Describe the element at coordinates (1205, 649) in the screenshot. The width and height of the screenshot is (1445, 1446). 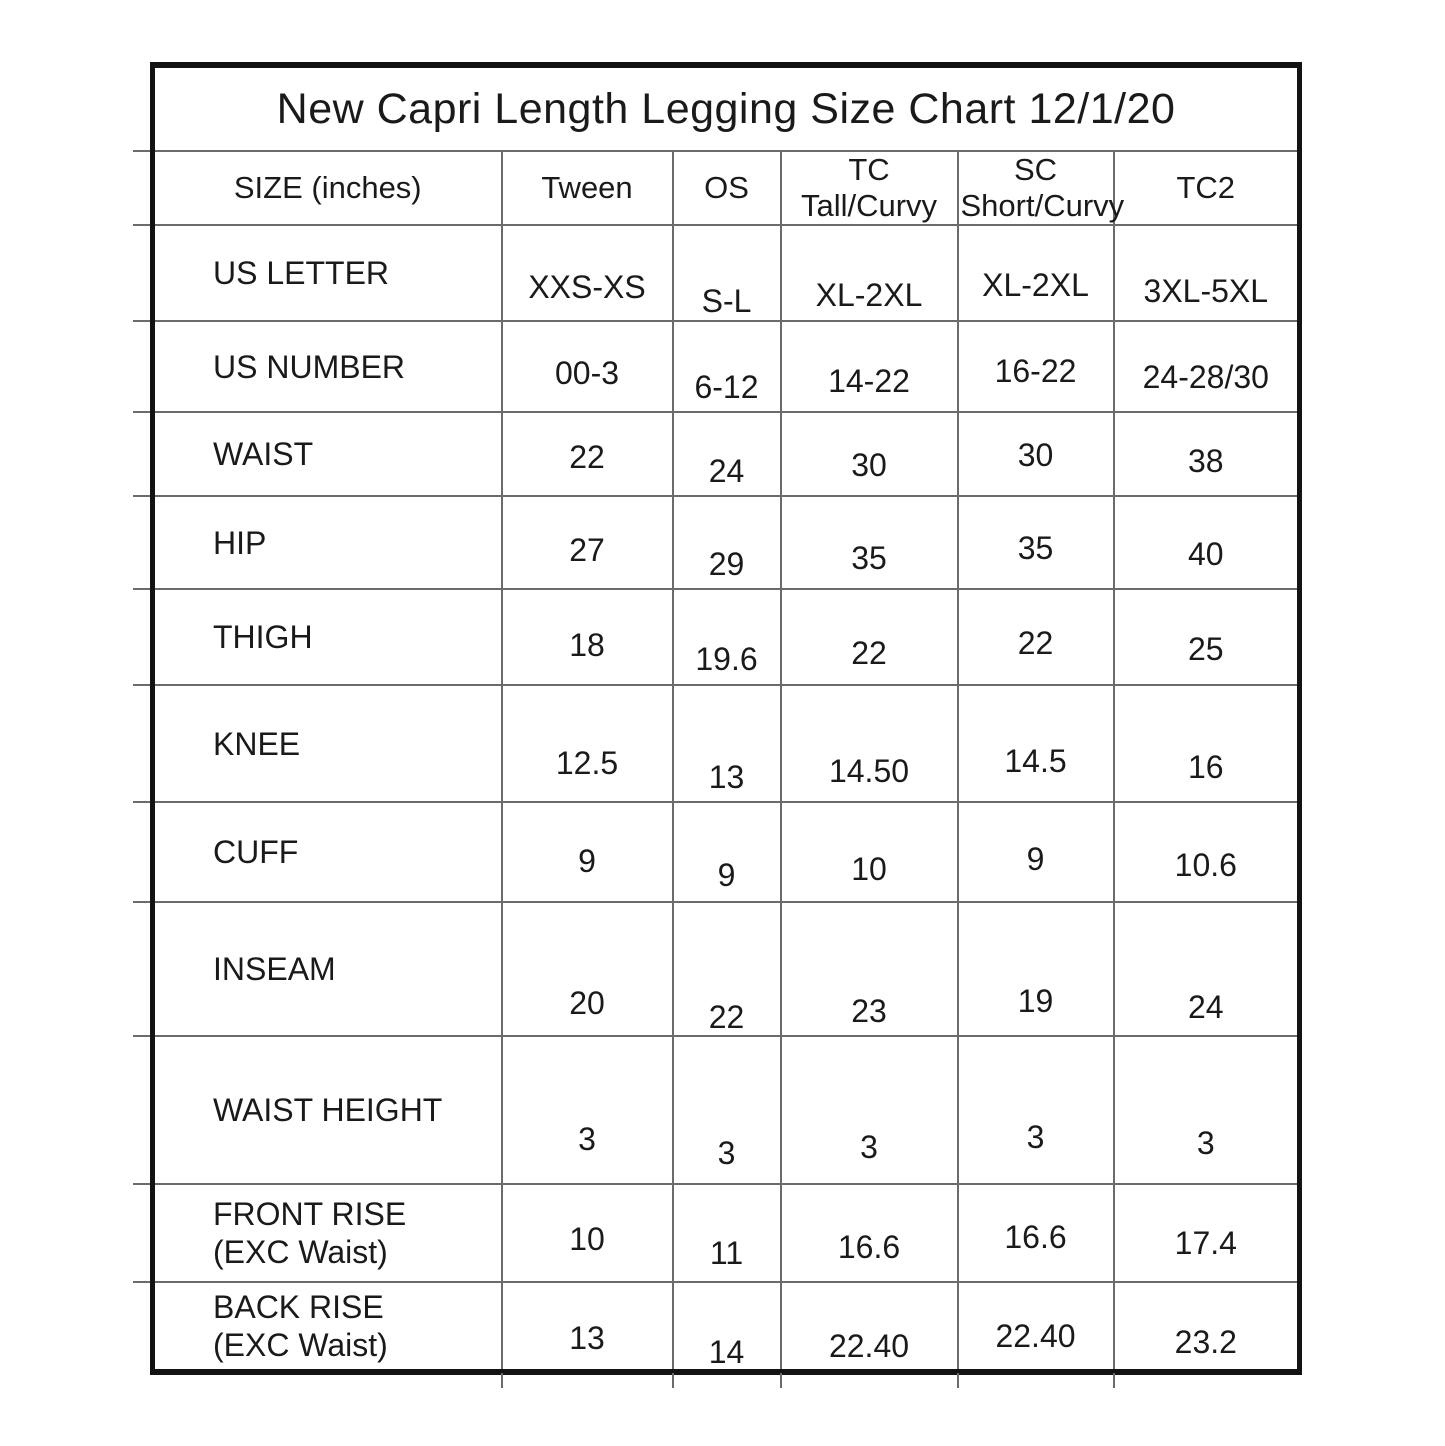
I see `cell-value: 25` at that location.